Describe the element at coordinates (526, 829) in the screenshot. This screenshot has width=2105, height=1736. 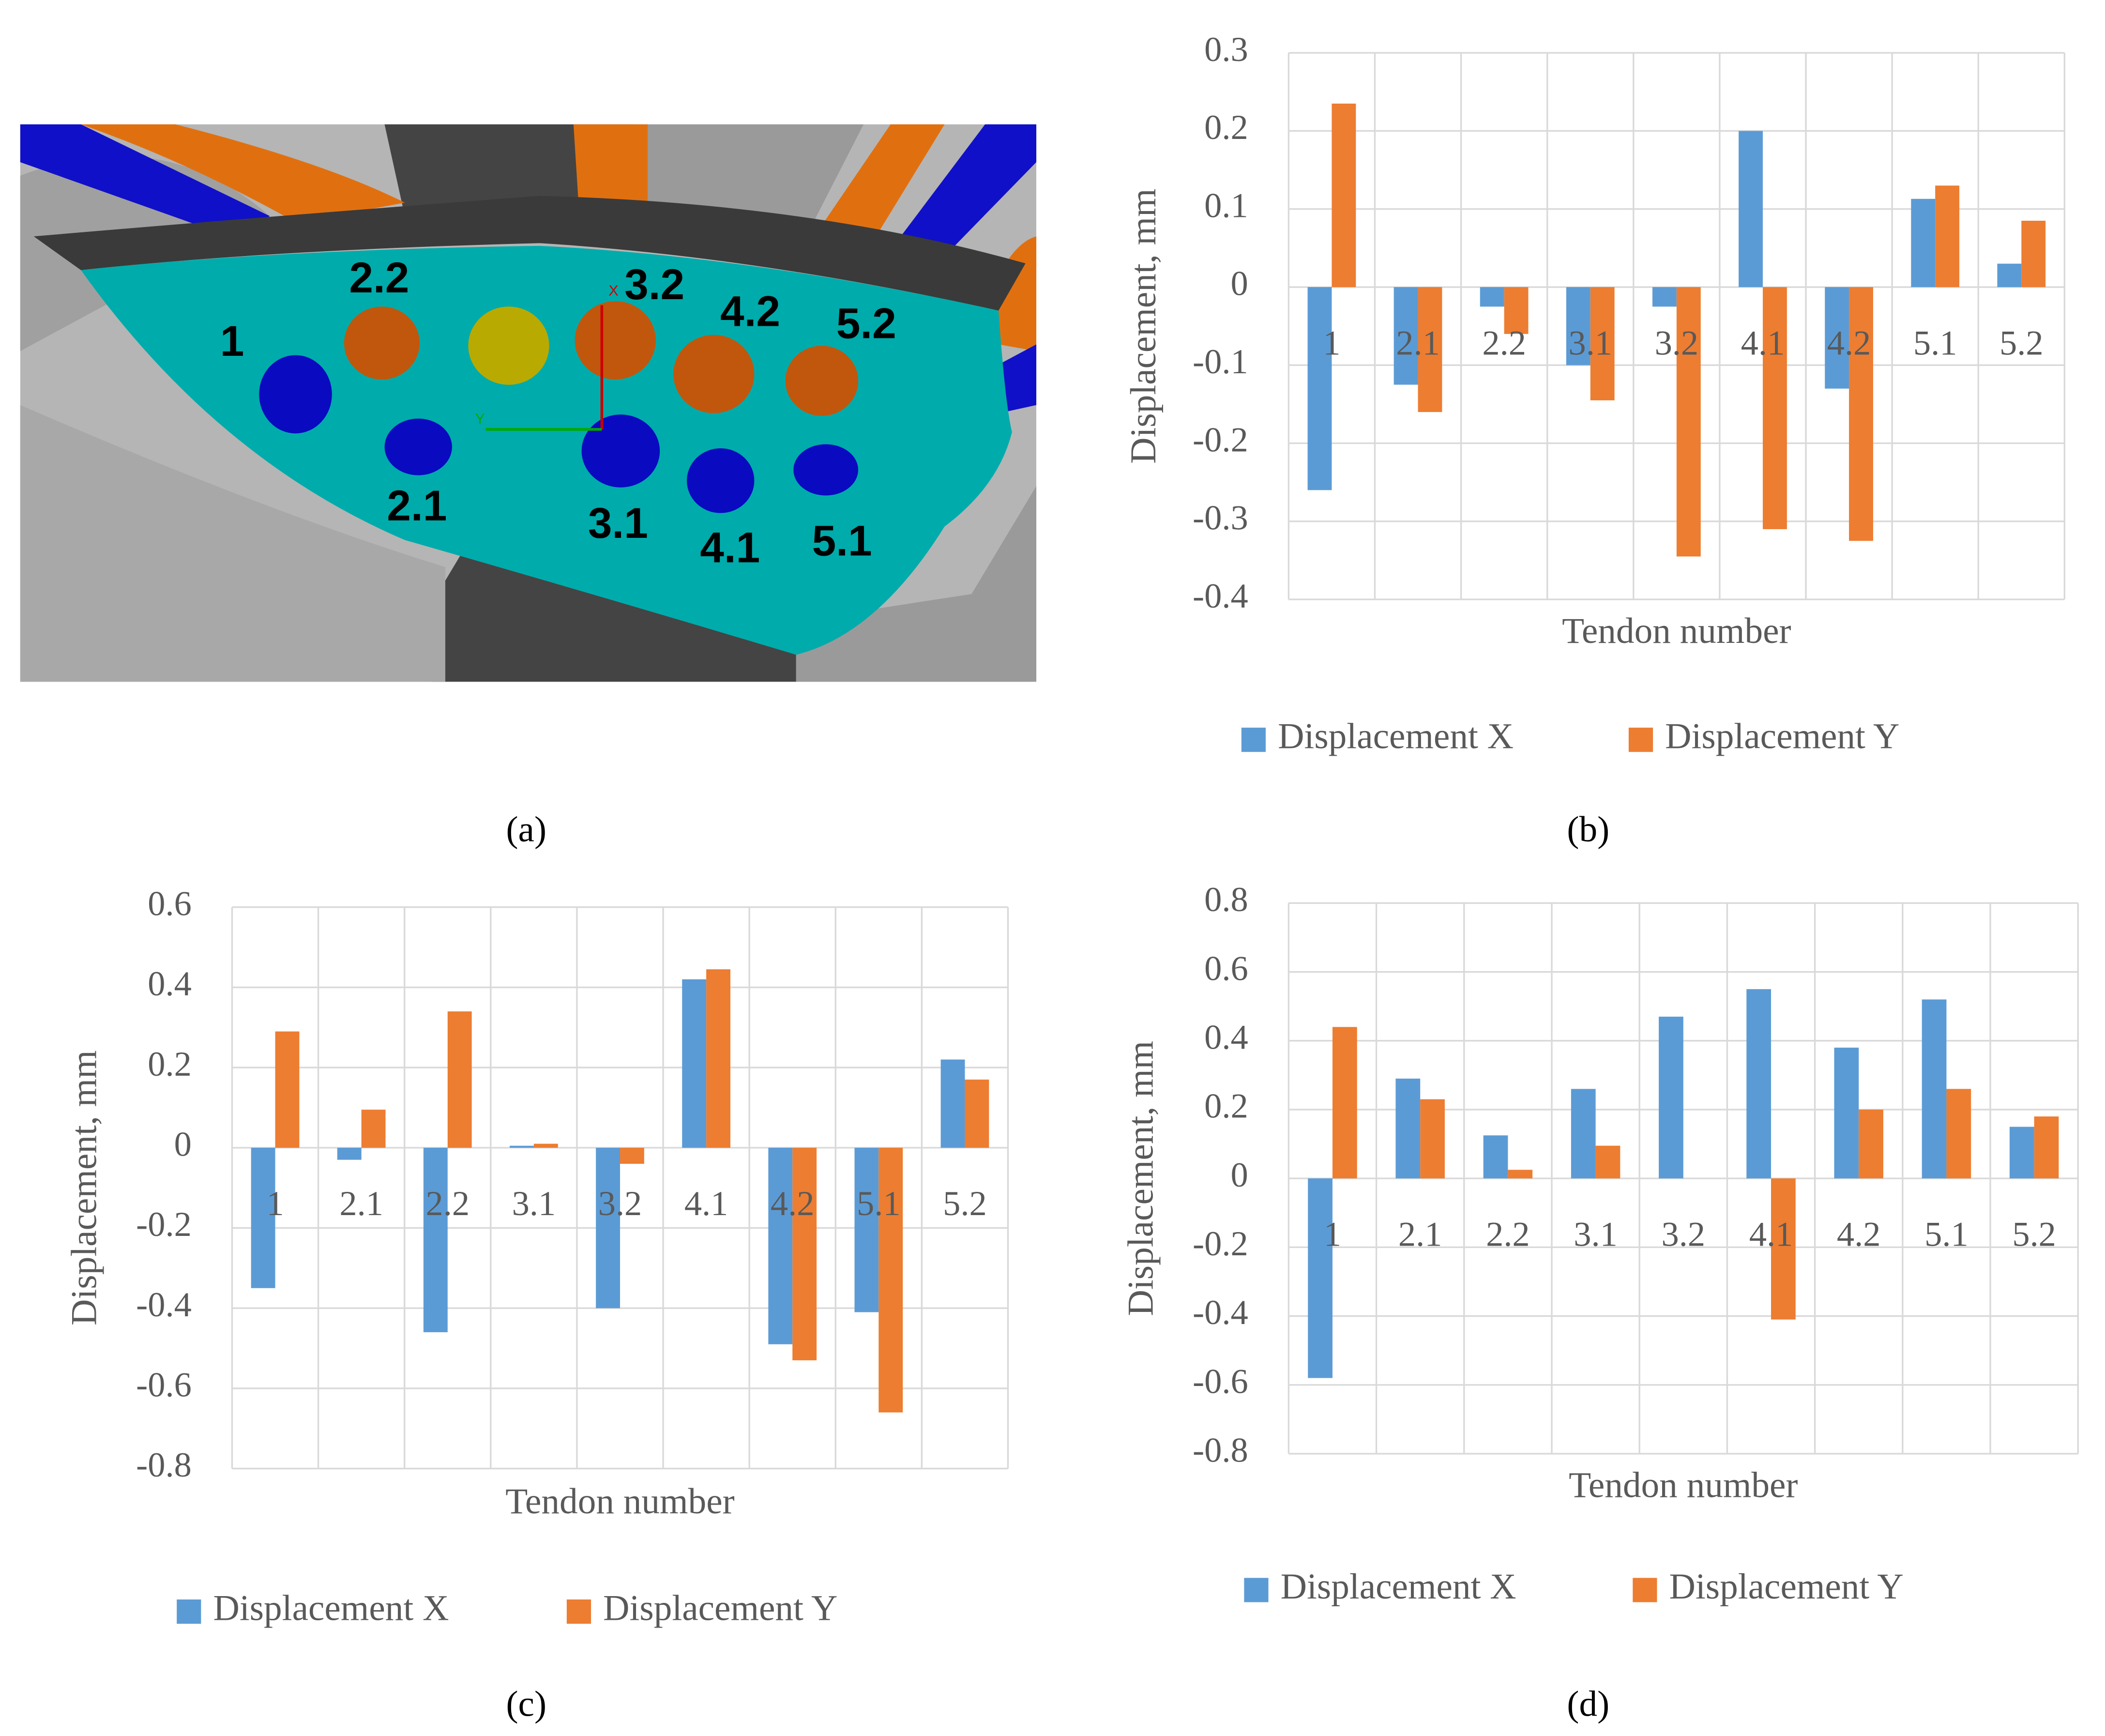
I see `panel-caption: (a)` at that location.